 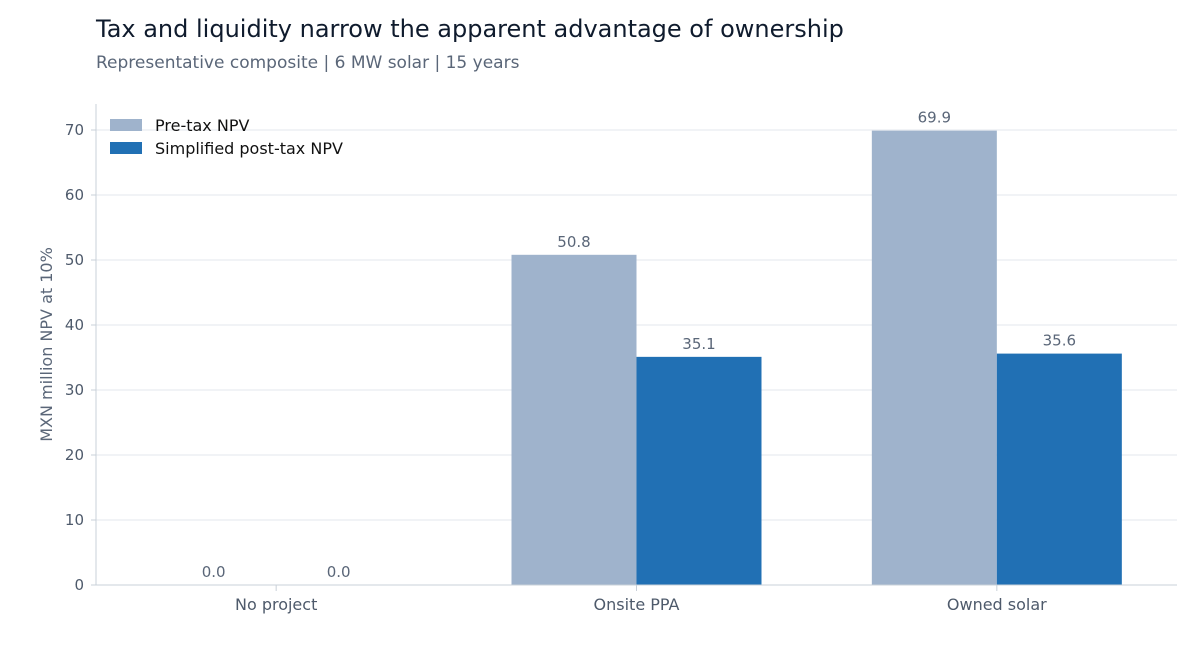 What do you see at coordinates (214, 572) in the screenshot?
I see `data-label-pre-tax-npv-no-project: 0.0` at bounding box center [214, 572].